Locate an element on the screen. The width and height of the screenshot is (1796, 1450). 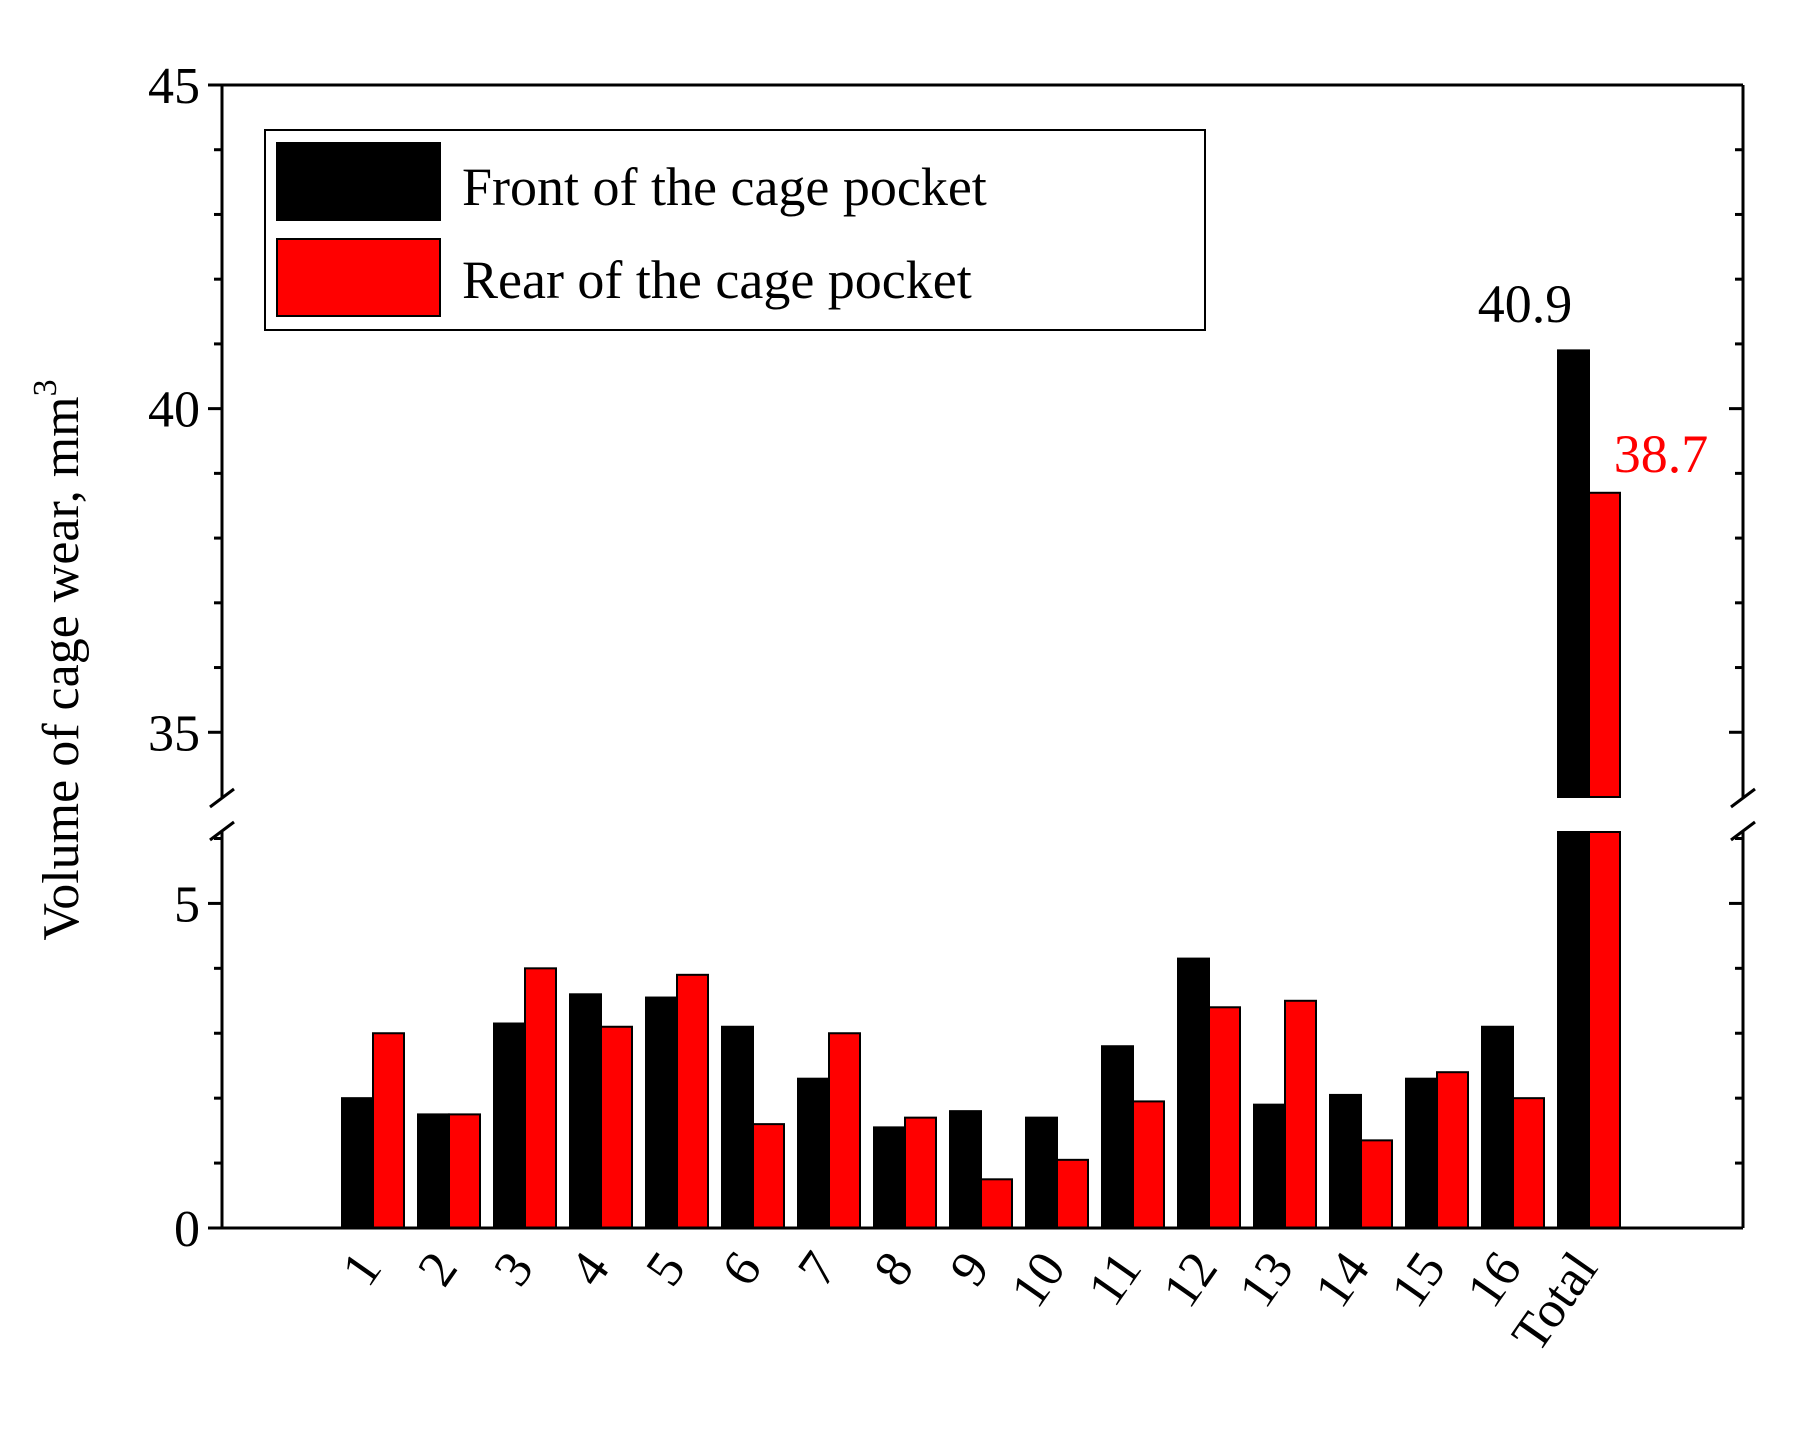
y-tick-label-45: 45 is located at coordinates (174, 86).